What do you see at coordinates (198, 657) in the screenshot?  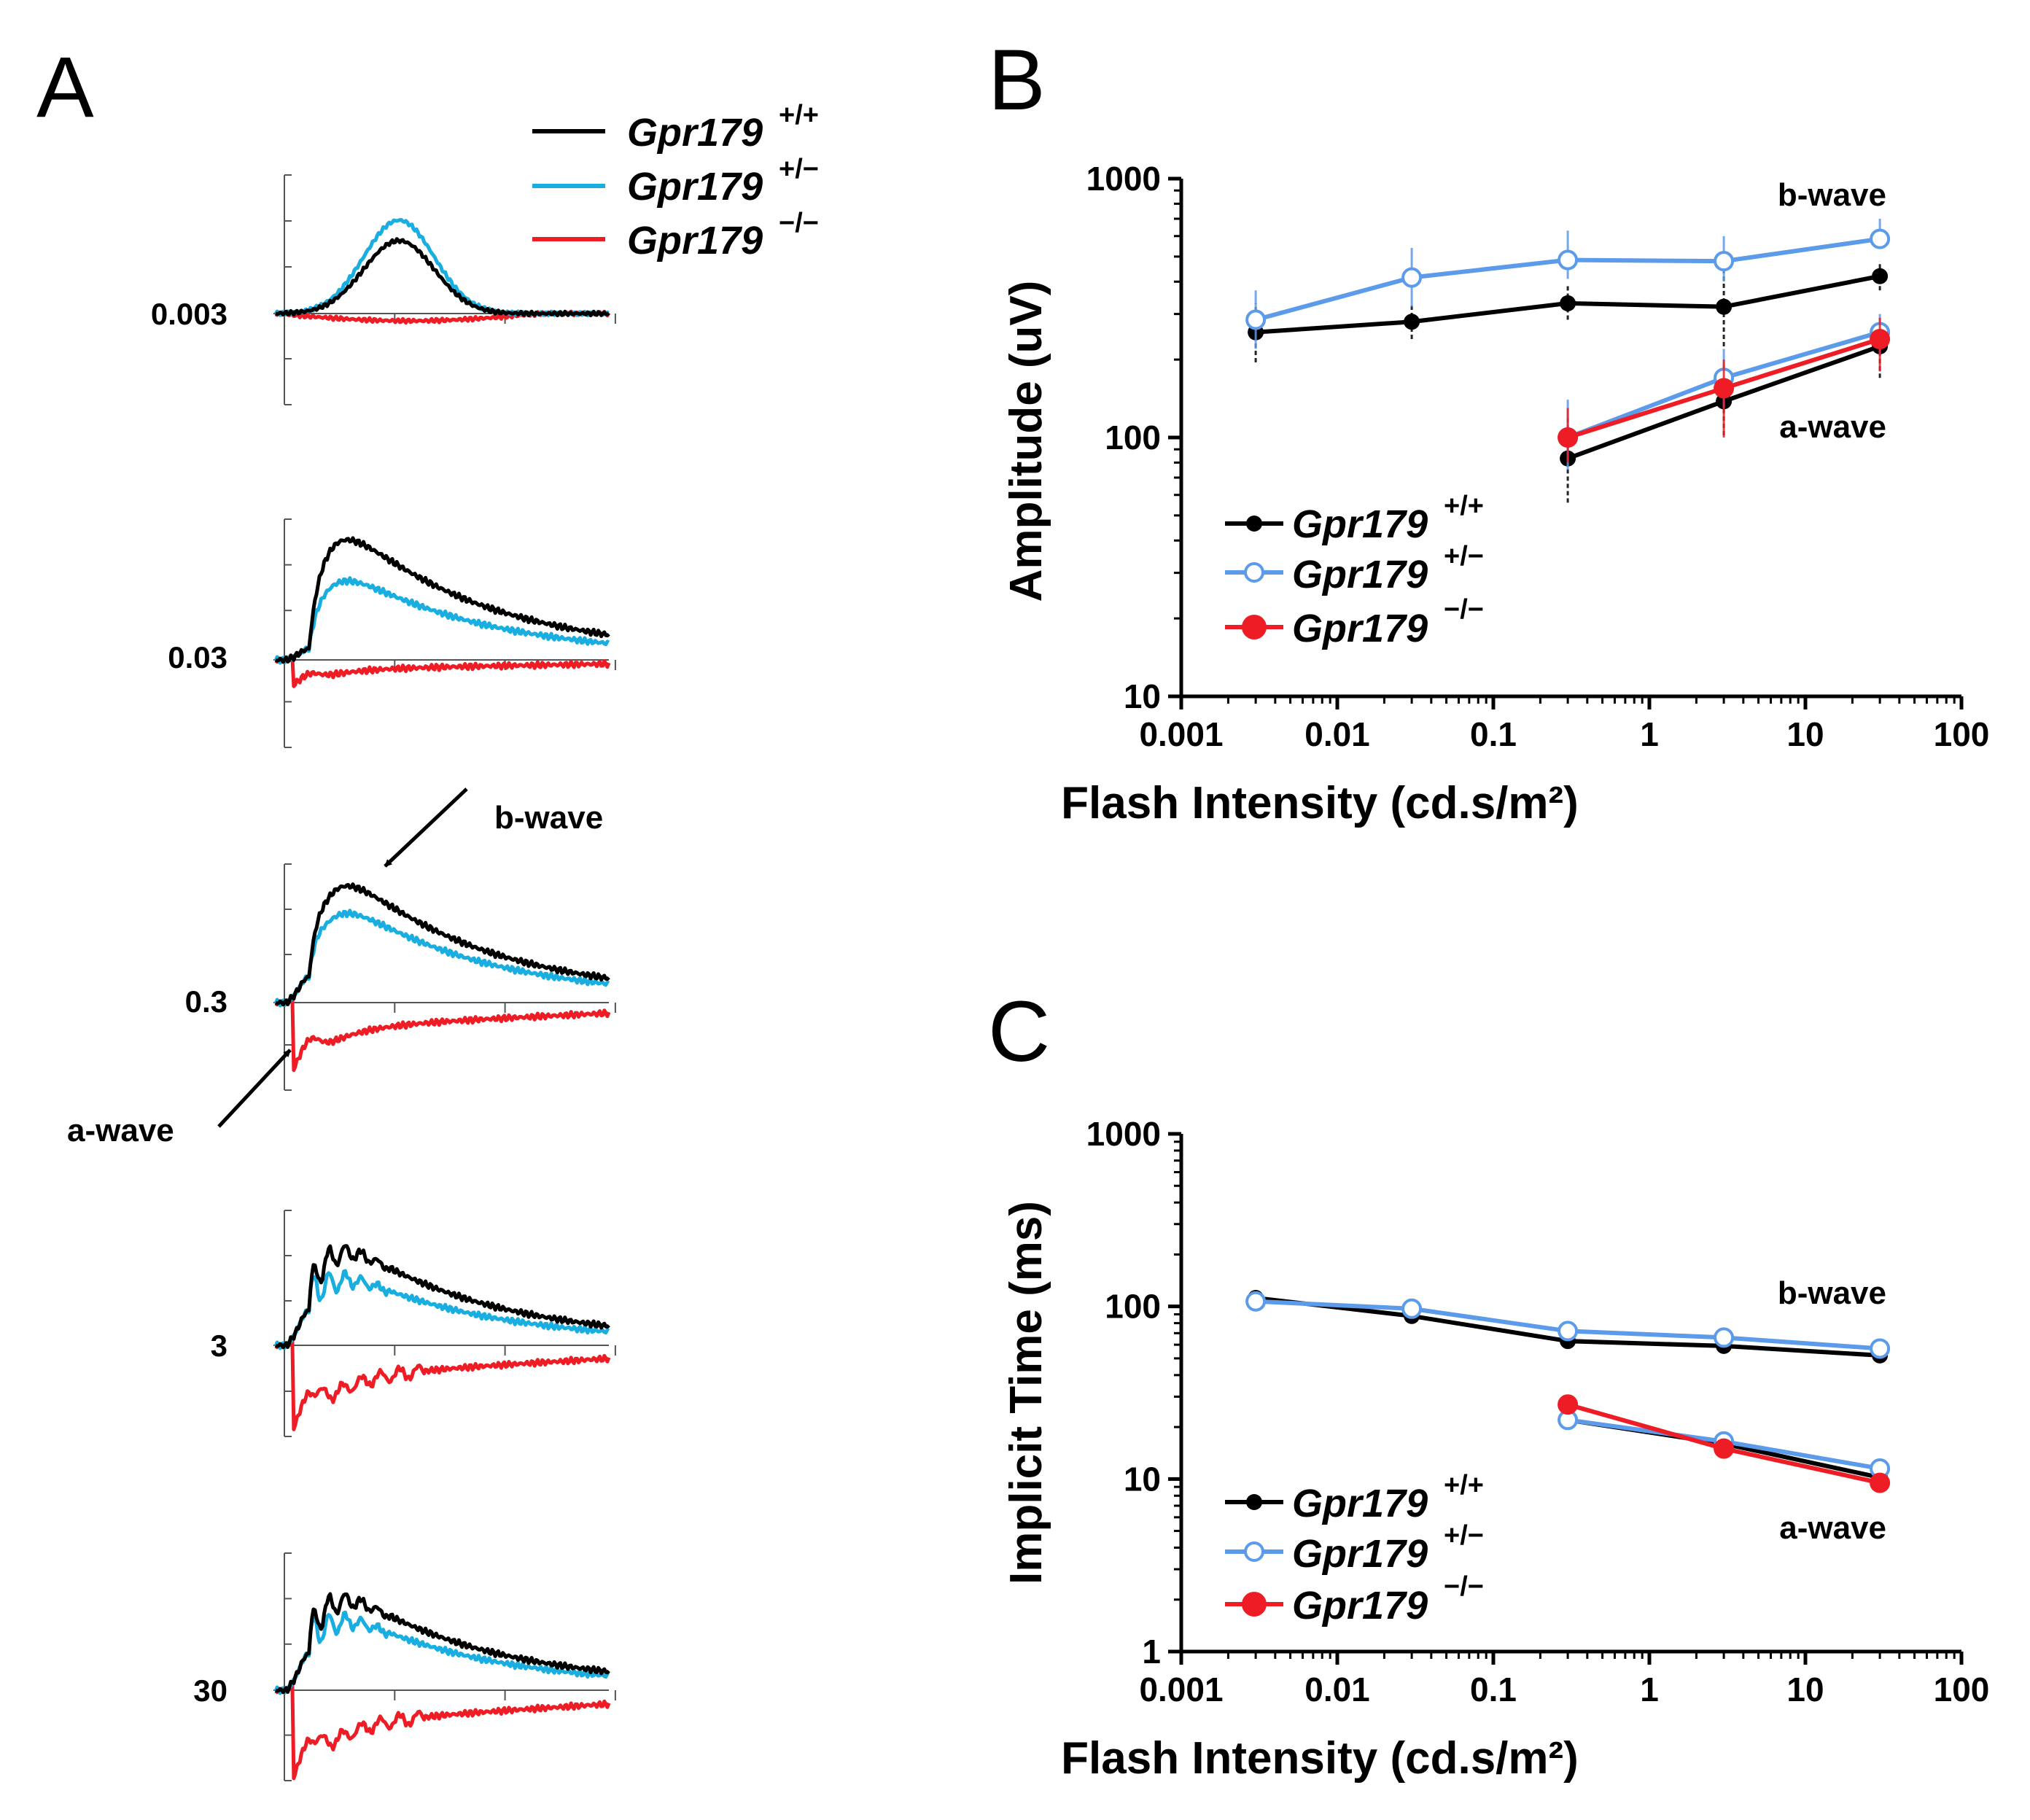 I see `intensity-label-1: 0.03` at bounding box center [198, 657].